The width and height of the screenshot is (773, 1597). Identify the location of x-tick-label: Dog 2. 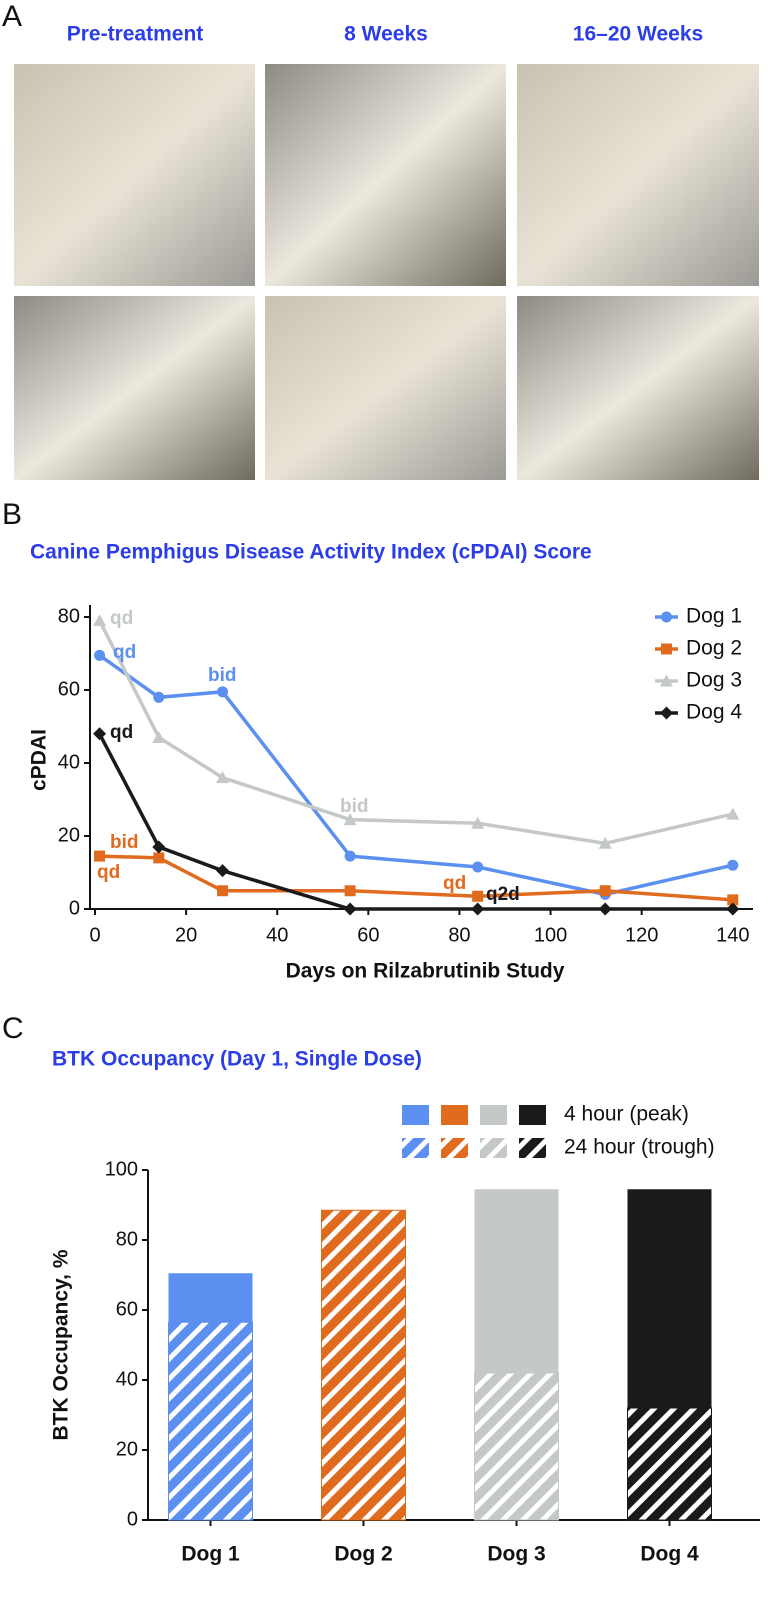
(363, 1554).